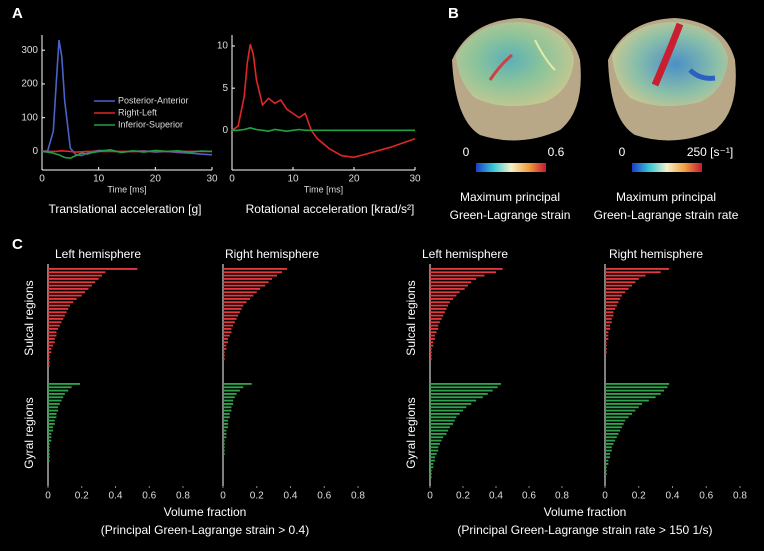  I want to click on x-tick-label: 0.6, so click(529, 496).